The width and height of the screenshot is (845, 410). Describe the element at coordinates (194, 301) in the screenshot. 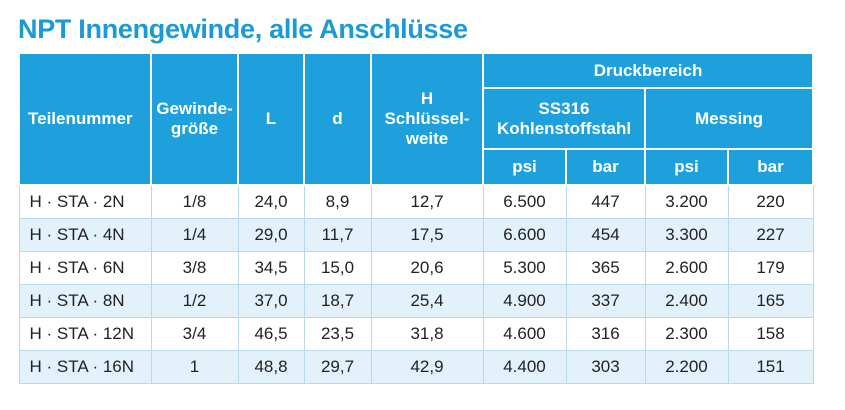

I see `table-cell: 1/2` at that location.